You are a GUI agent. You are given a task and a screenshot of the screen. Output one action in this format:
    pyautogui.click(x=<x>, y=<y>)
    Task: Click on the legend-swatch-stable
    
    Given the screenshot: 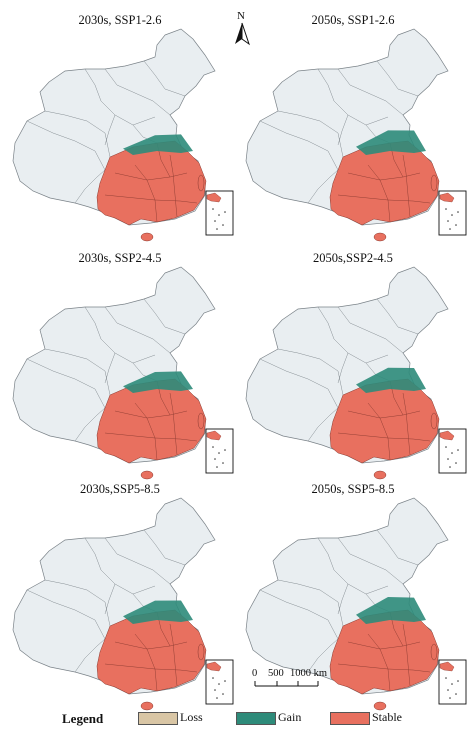 What is the action you would take?
    pyautogui.click(x=350, y=718)
    